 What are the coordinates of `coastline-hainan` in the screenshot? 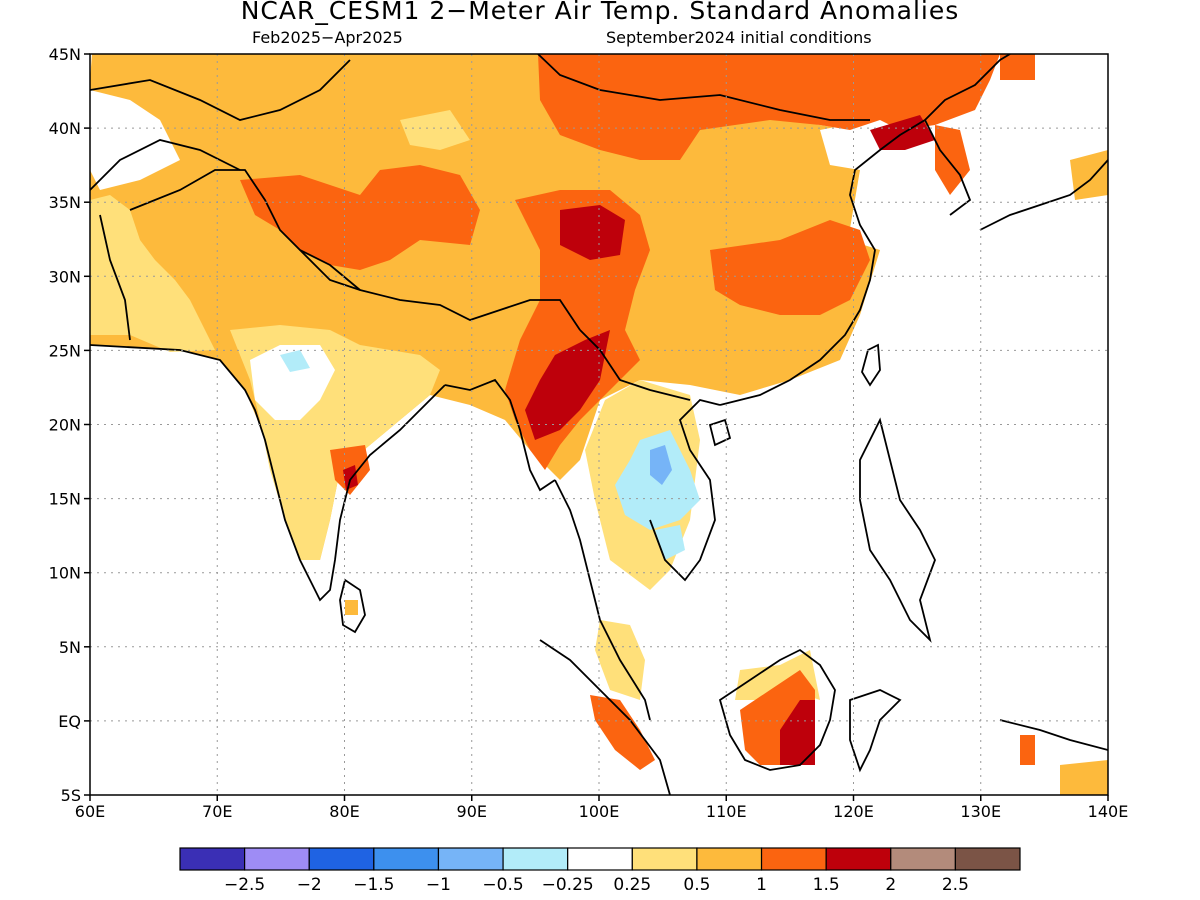 It's located at (720, 432).